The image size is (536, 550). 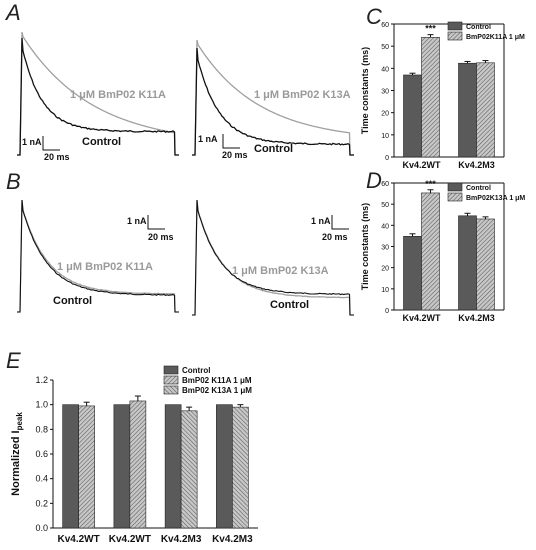 What do you see at coordinates (41, 380) in the screenshot?
I see `y-tick-label: 1.2` at bounding box center [41, 380].